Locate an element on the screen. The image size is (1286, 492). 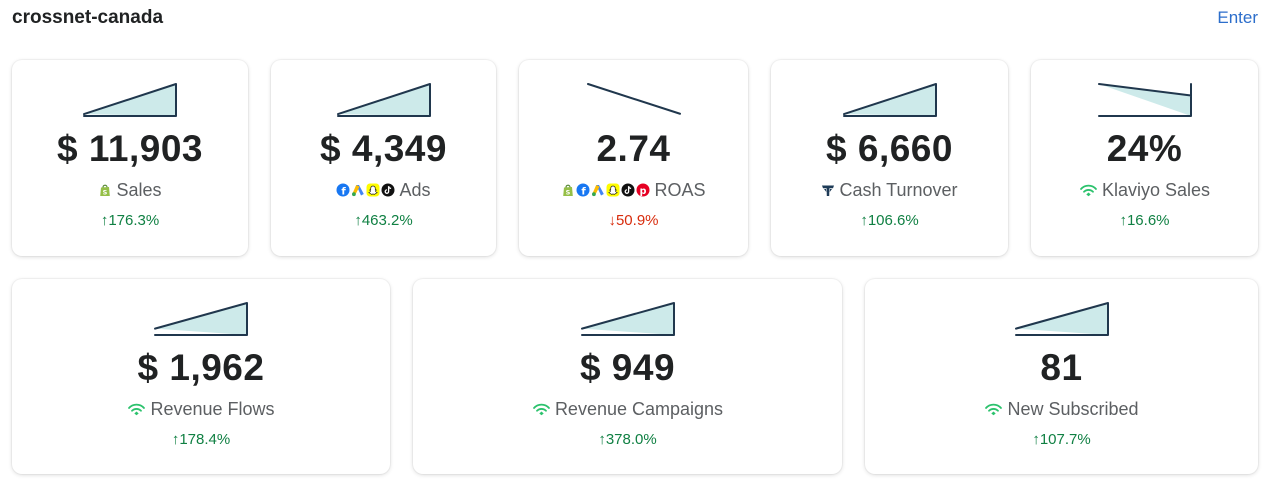
source-icons: S is located at coordinates (105, 190).